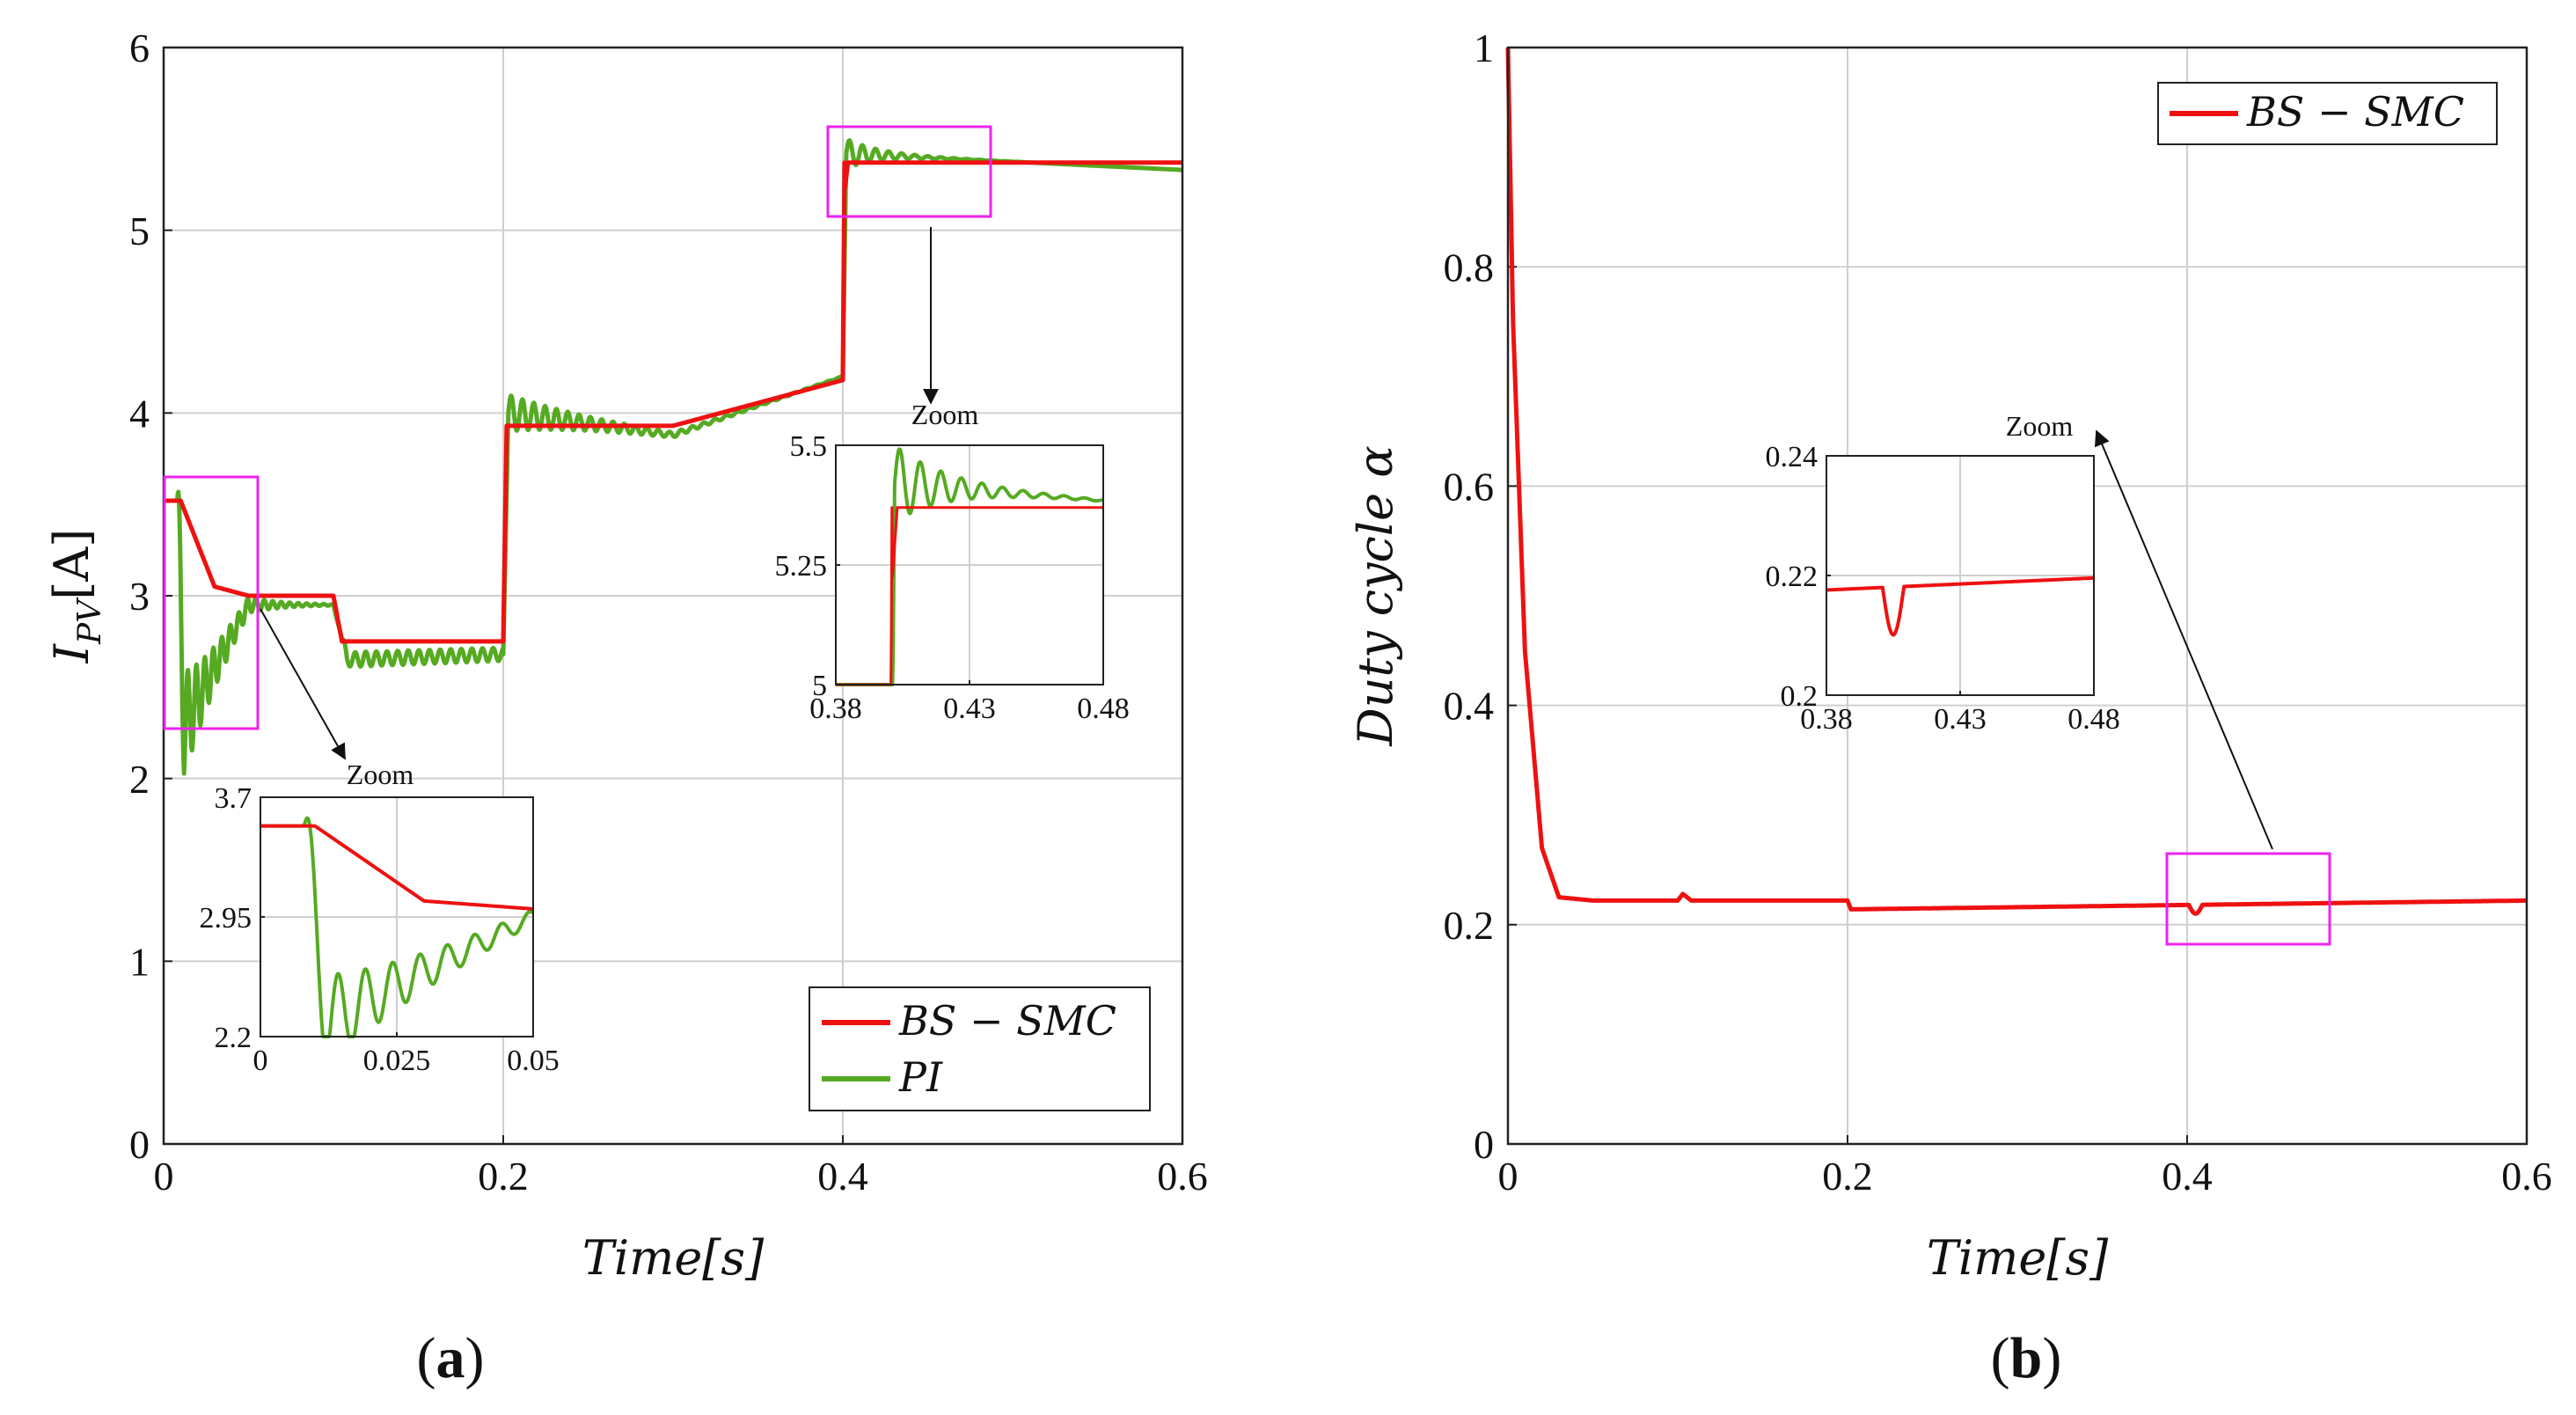 The height and width of the screenshot is (1415, 2576). I want to click on chart-a-inset-2-ticks: 0.38 0.43 0.48 5 5.25 5.5, so click(953, 577).